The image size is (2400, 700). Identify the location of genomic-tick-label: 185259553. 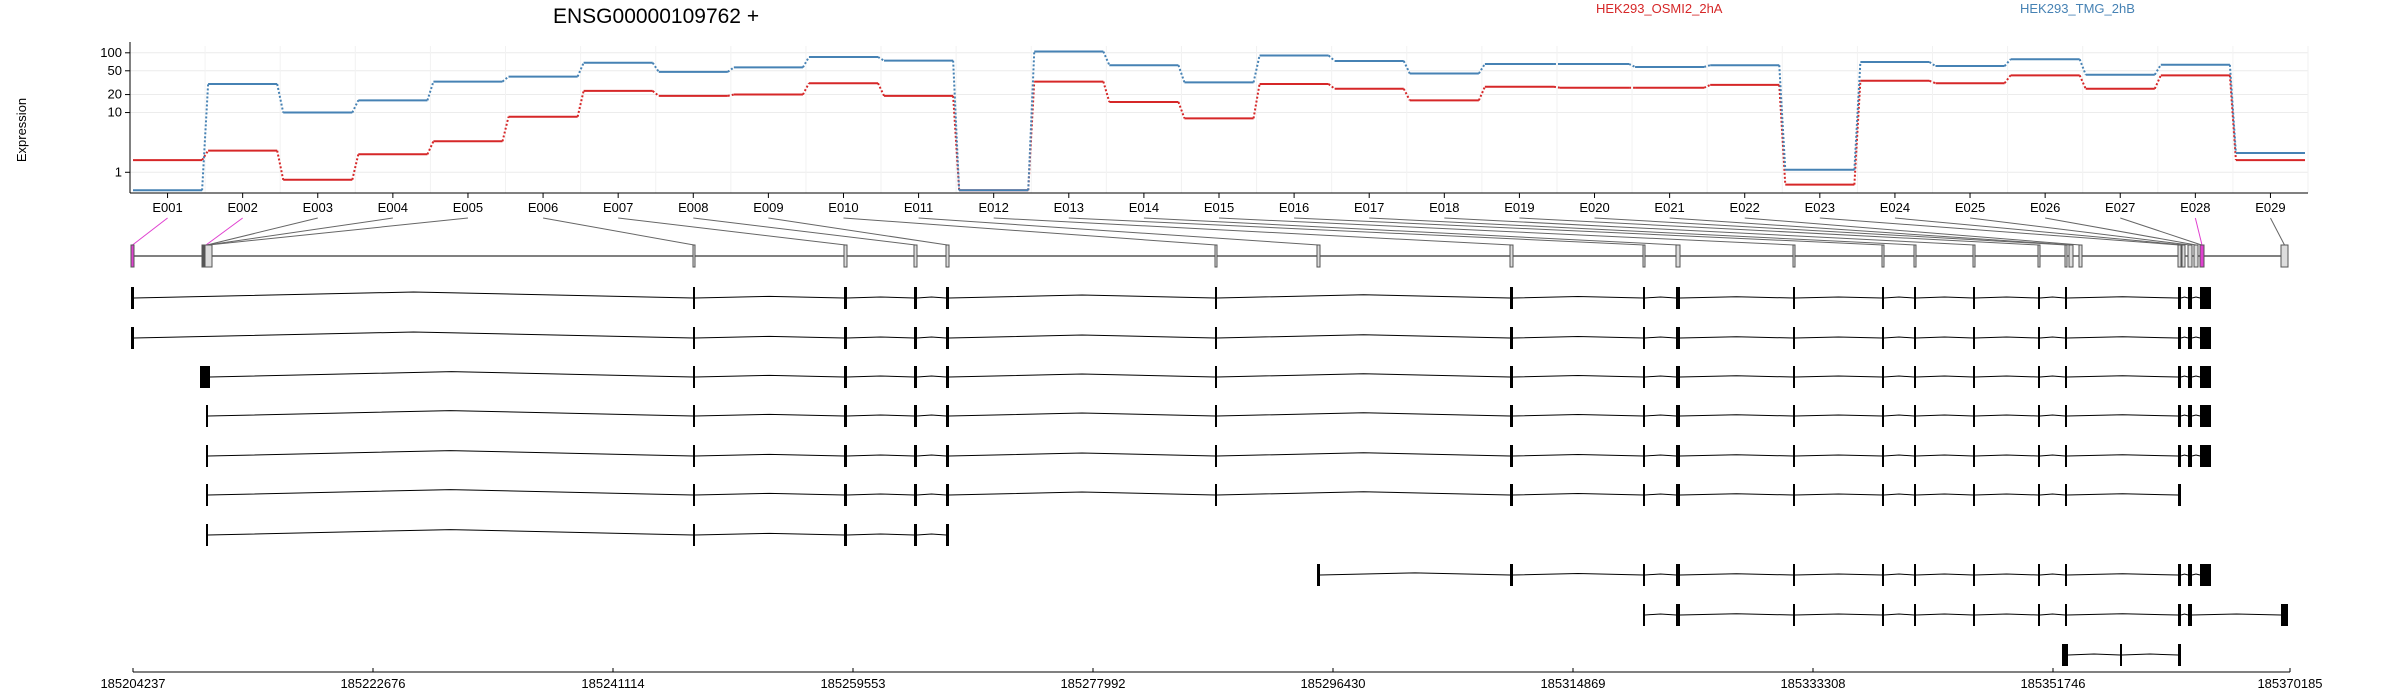
(852, 683).